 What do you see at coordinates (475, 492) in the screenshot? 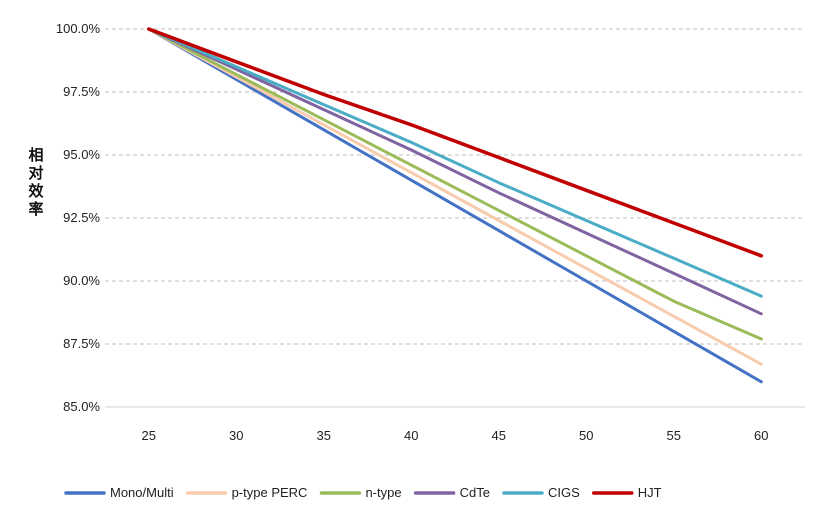
I see `legend-label-cdte: CdTe` at bounding box center [475, 492].